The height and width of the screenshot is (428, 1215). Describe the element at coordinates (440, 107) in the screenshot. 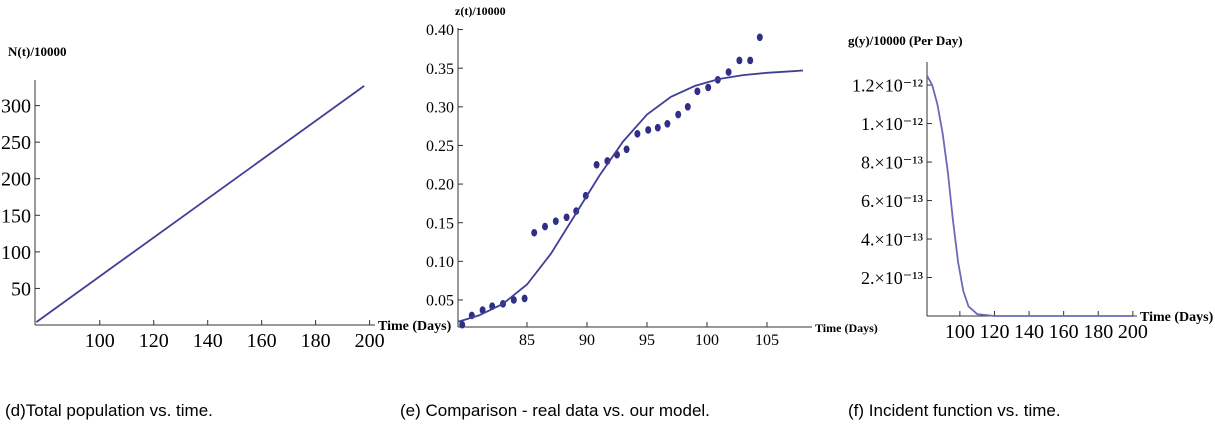

I see `y-tick-label: 0.30` at that location.